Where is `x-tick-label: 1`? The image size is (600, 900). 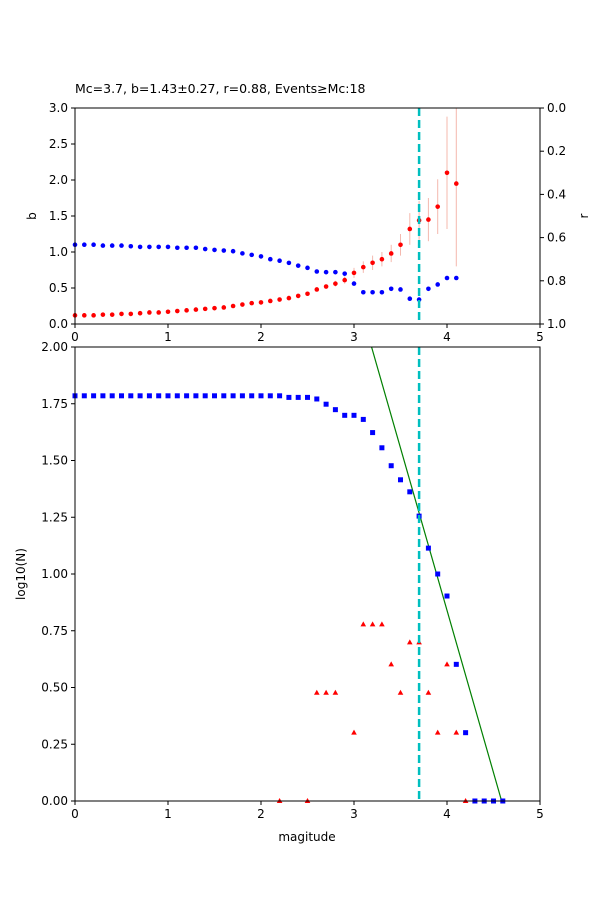
x-tick-label: 1 is located at coordinates (168, 814).